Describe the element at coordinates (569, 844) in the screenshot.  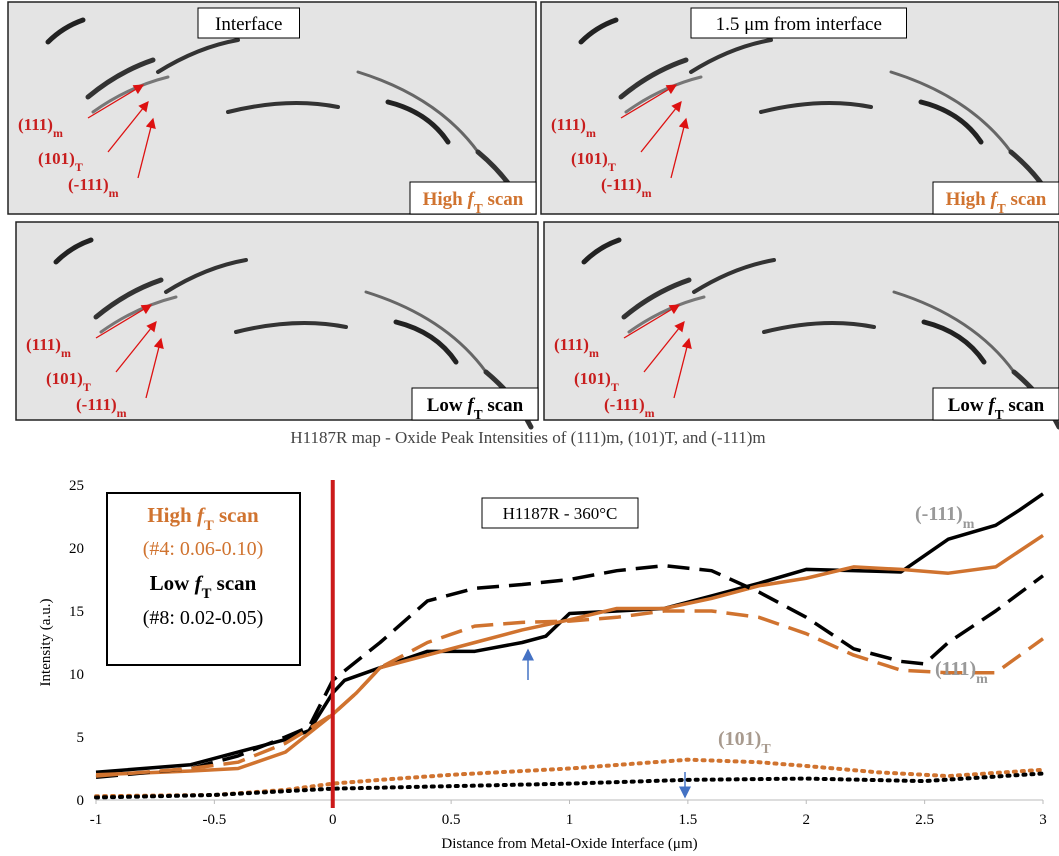
I see `x-axis-label: Distance from Metal-Oxide Interface (μm)` at that location.